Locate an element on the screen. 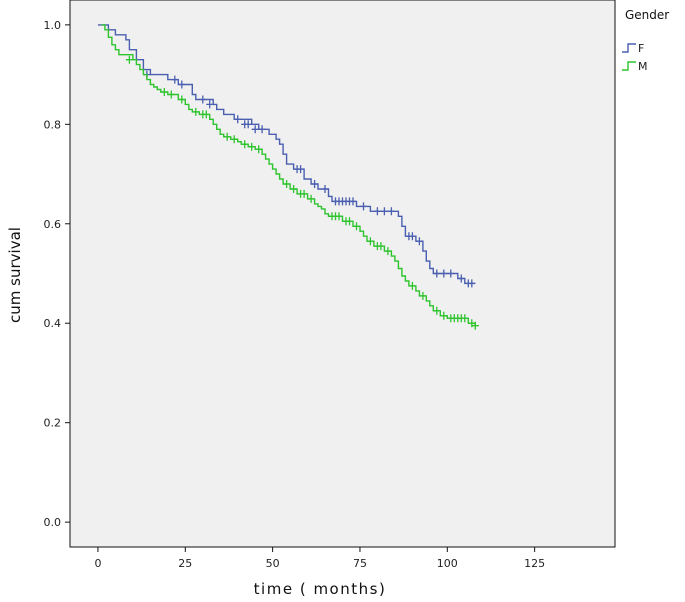  legend-title: Gender is located at coordinates (647, 15).